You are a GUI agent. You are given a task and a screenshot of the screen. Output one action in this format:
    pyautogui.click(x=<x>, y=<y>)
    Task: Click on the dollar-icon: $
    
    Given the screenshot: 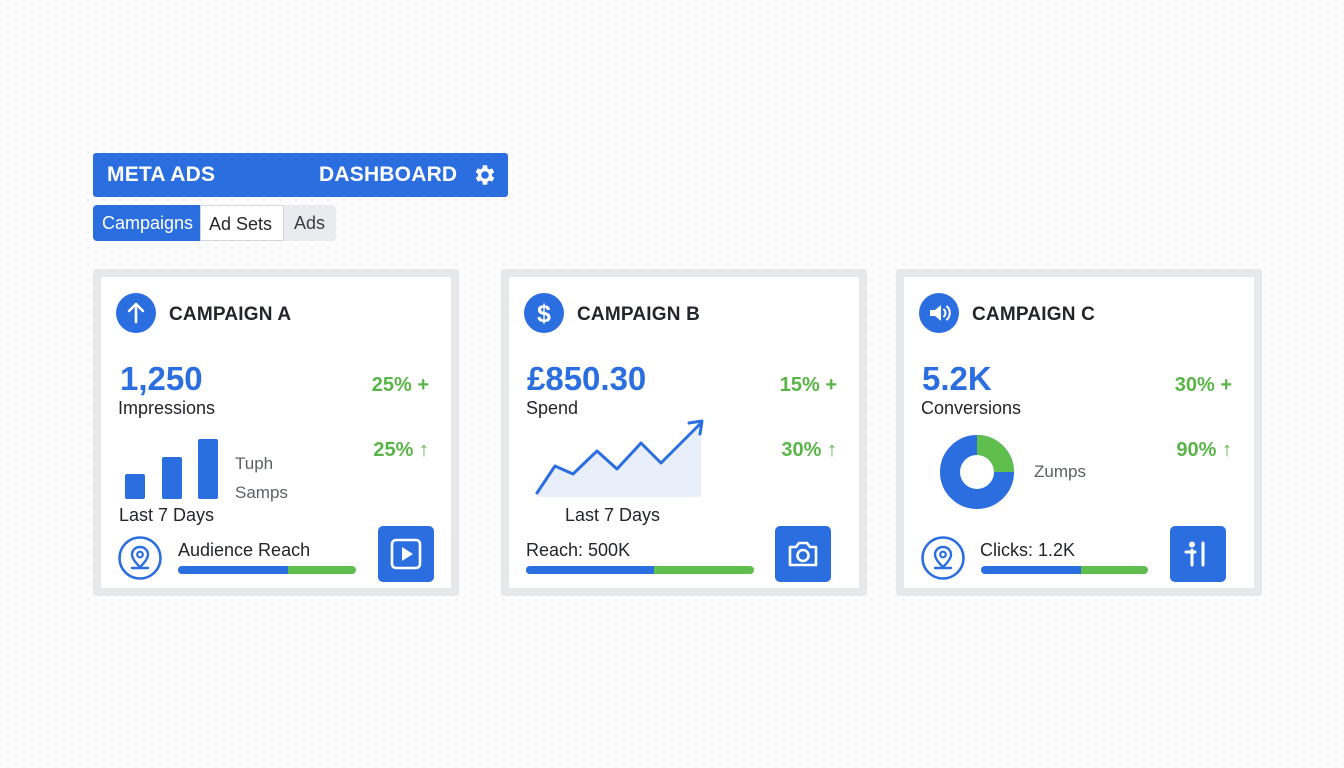 What is the action you would take?
    pyautogui.click(x=544, y=313)
    